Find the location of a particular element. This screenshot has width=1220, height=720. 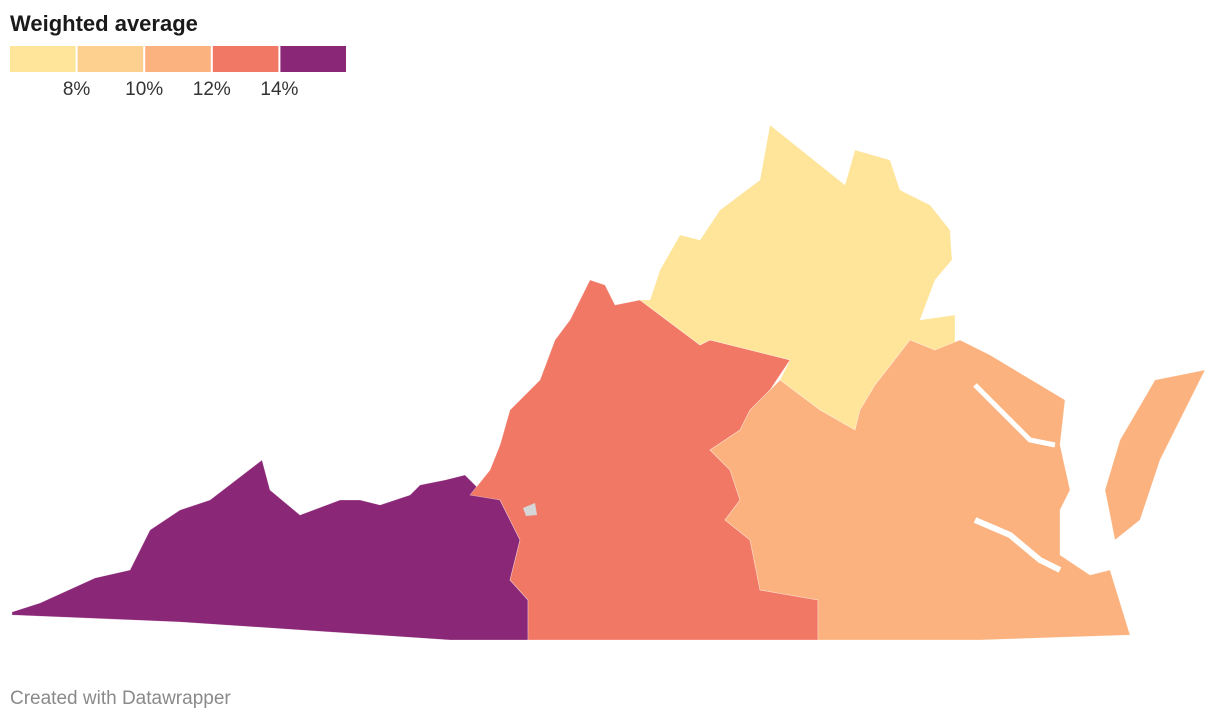

legend-title: Weighted average is located at coordinates (104, 23).